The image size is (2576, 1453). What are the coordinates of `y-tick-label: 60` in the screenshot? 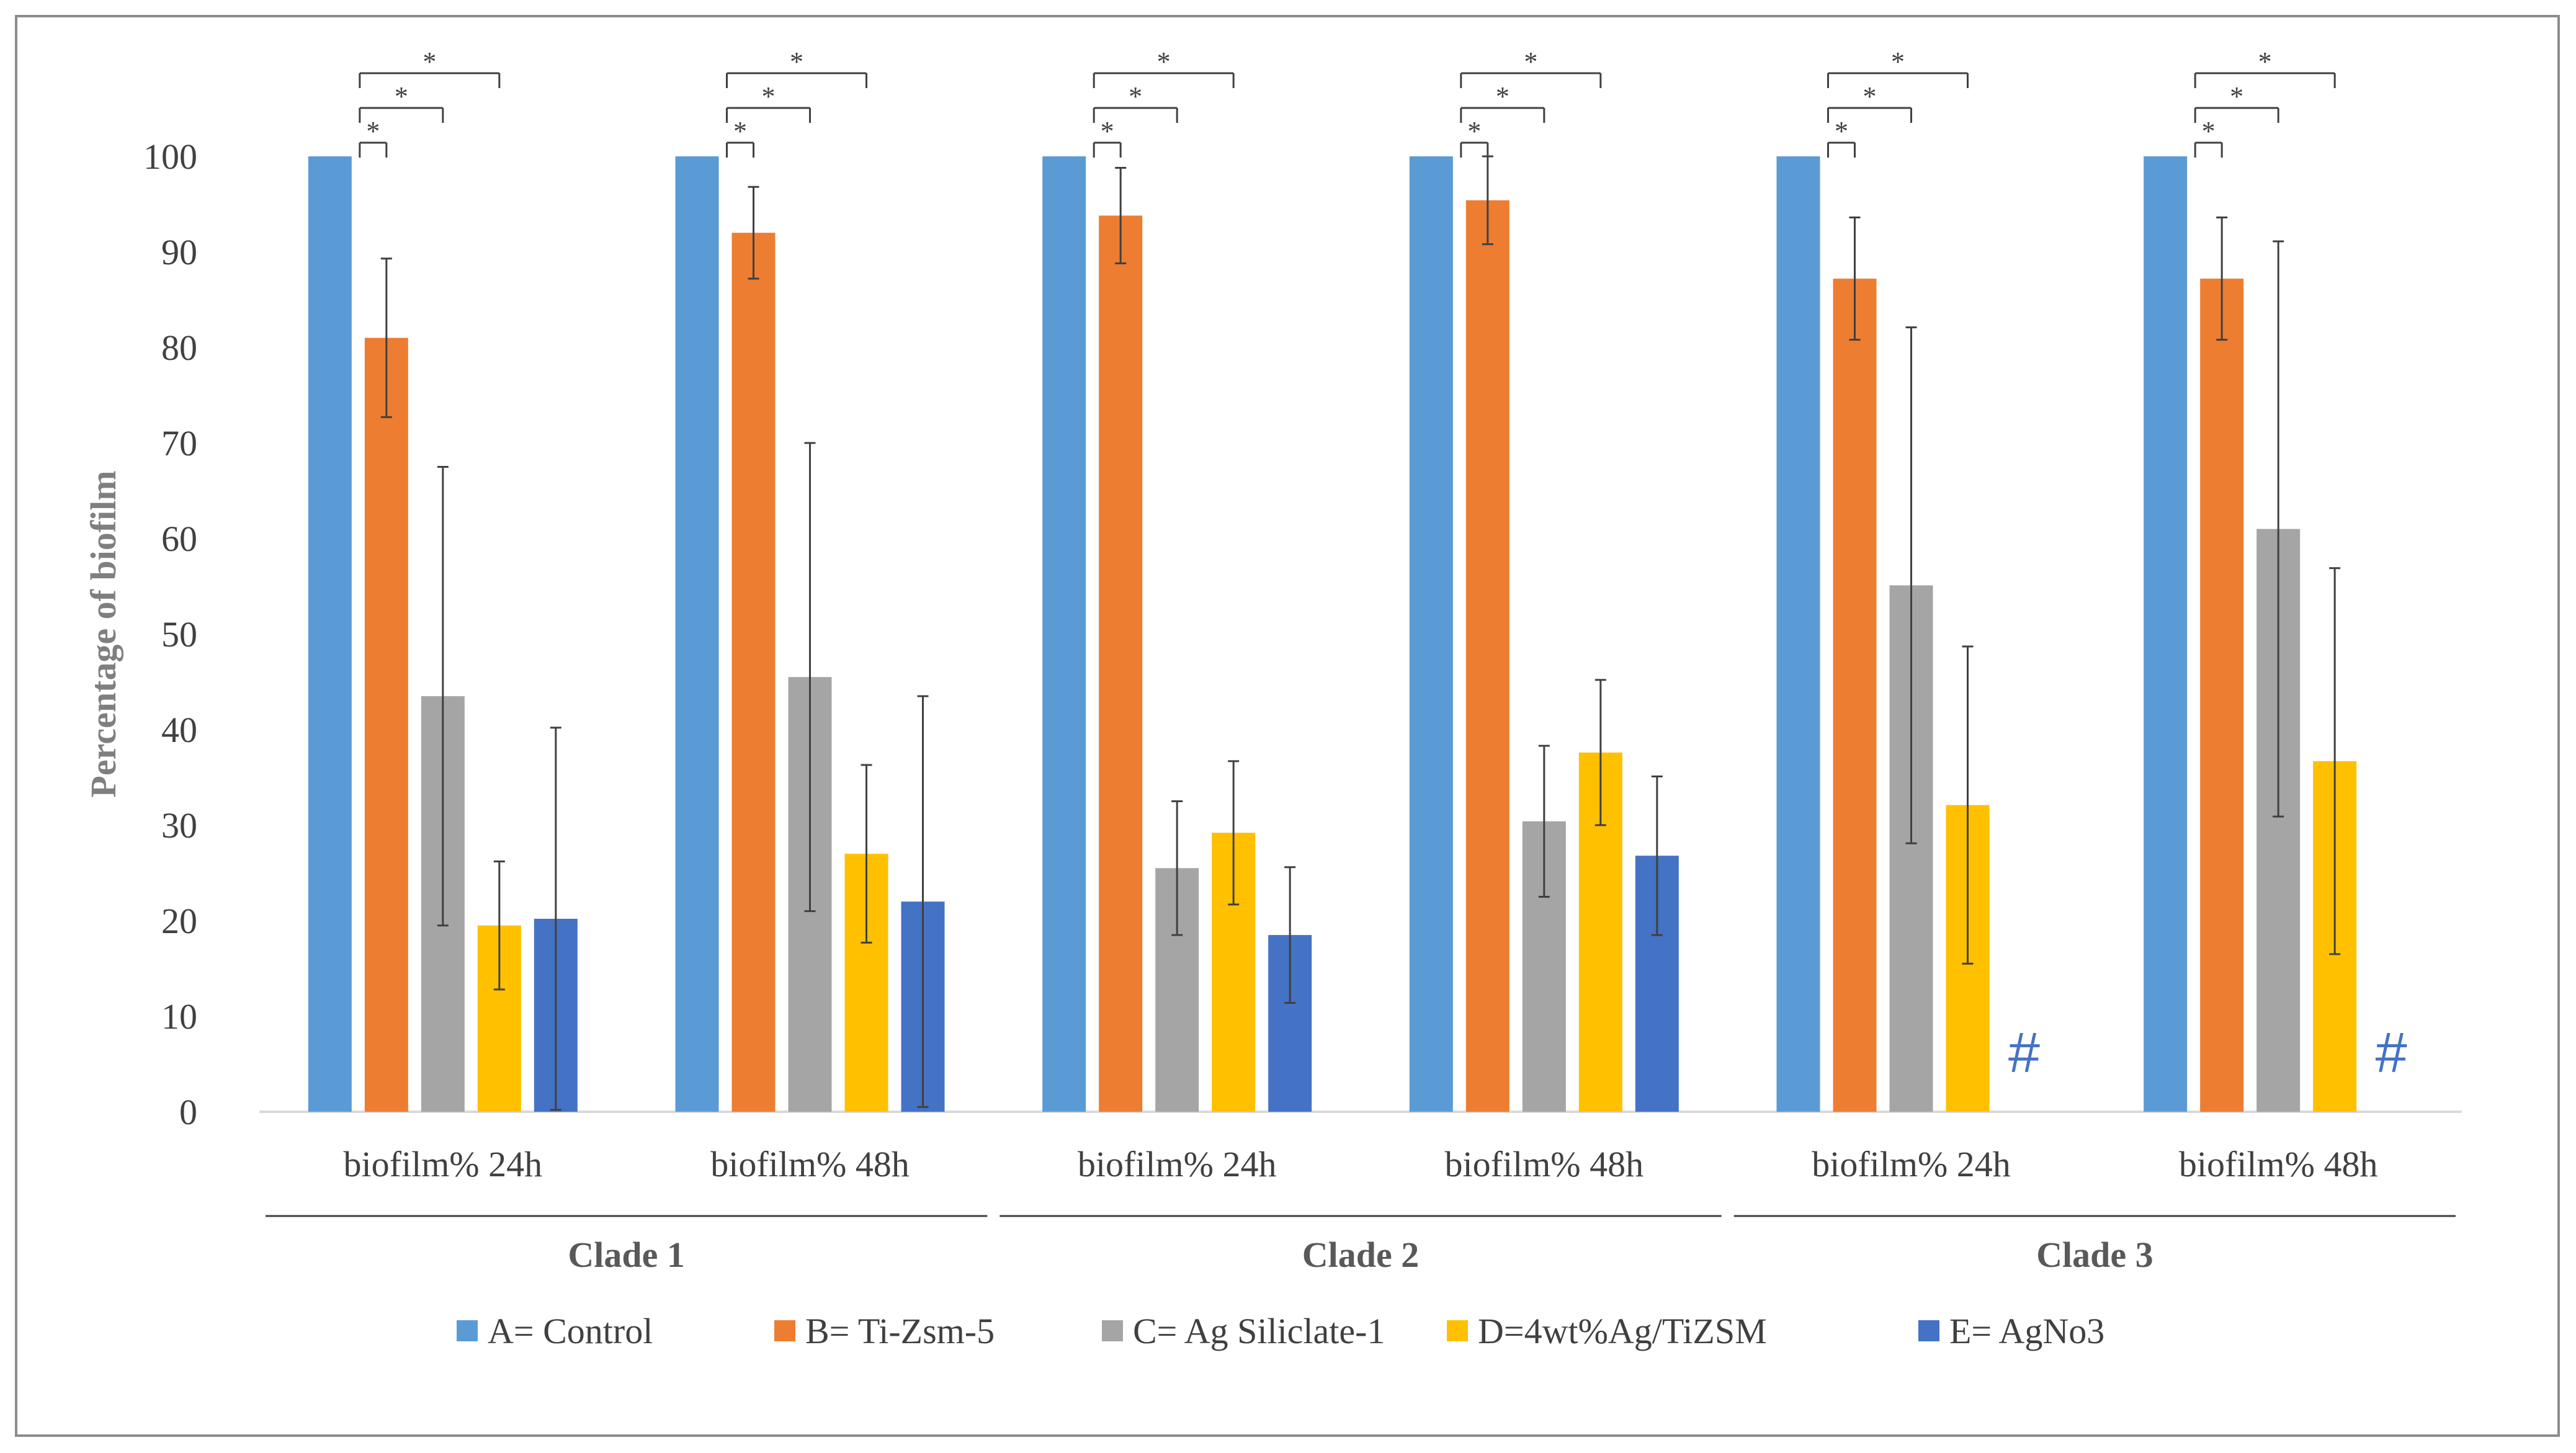 It's located at (179, 539).